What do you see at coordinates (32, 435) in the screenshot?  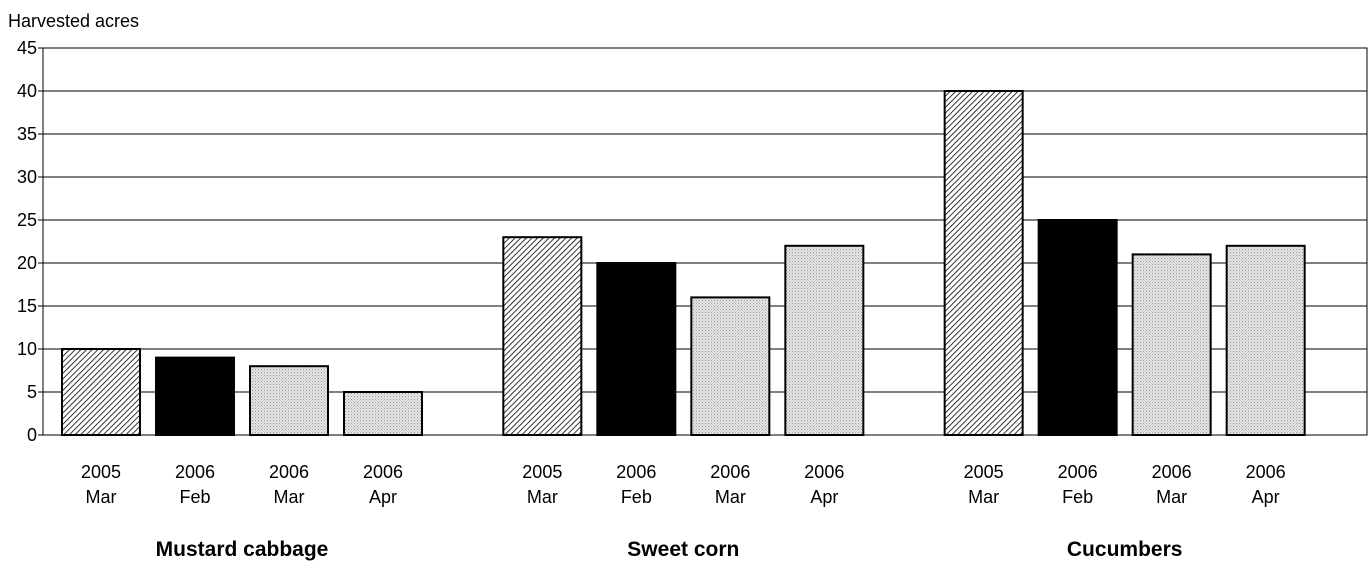 I see `y-tick-label: 0` at bounding box center [32, 435].